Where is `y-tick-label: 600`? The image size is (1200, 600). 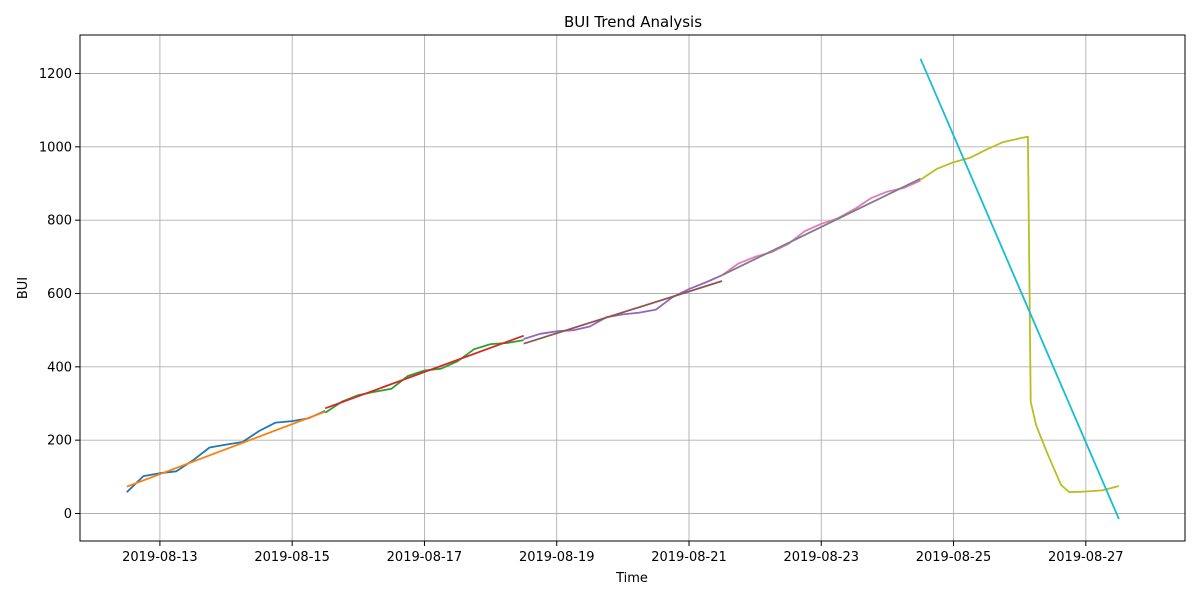
y-tick-label: 600 is located at coordinates (59, 294).